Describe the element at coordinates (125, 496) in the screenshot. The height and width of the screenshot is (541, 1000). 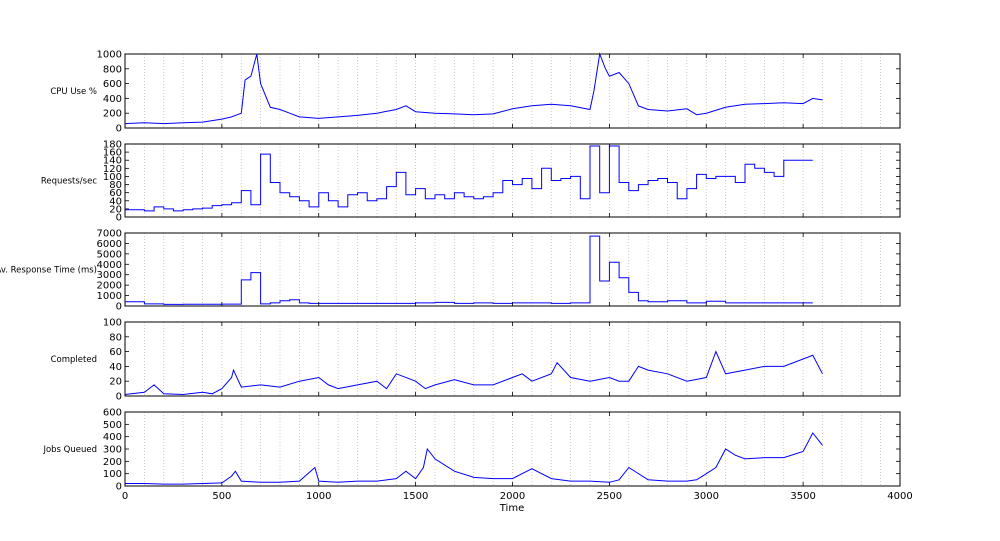
I see `x-tick-label: 0` at that location.